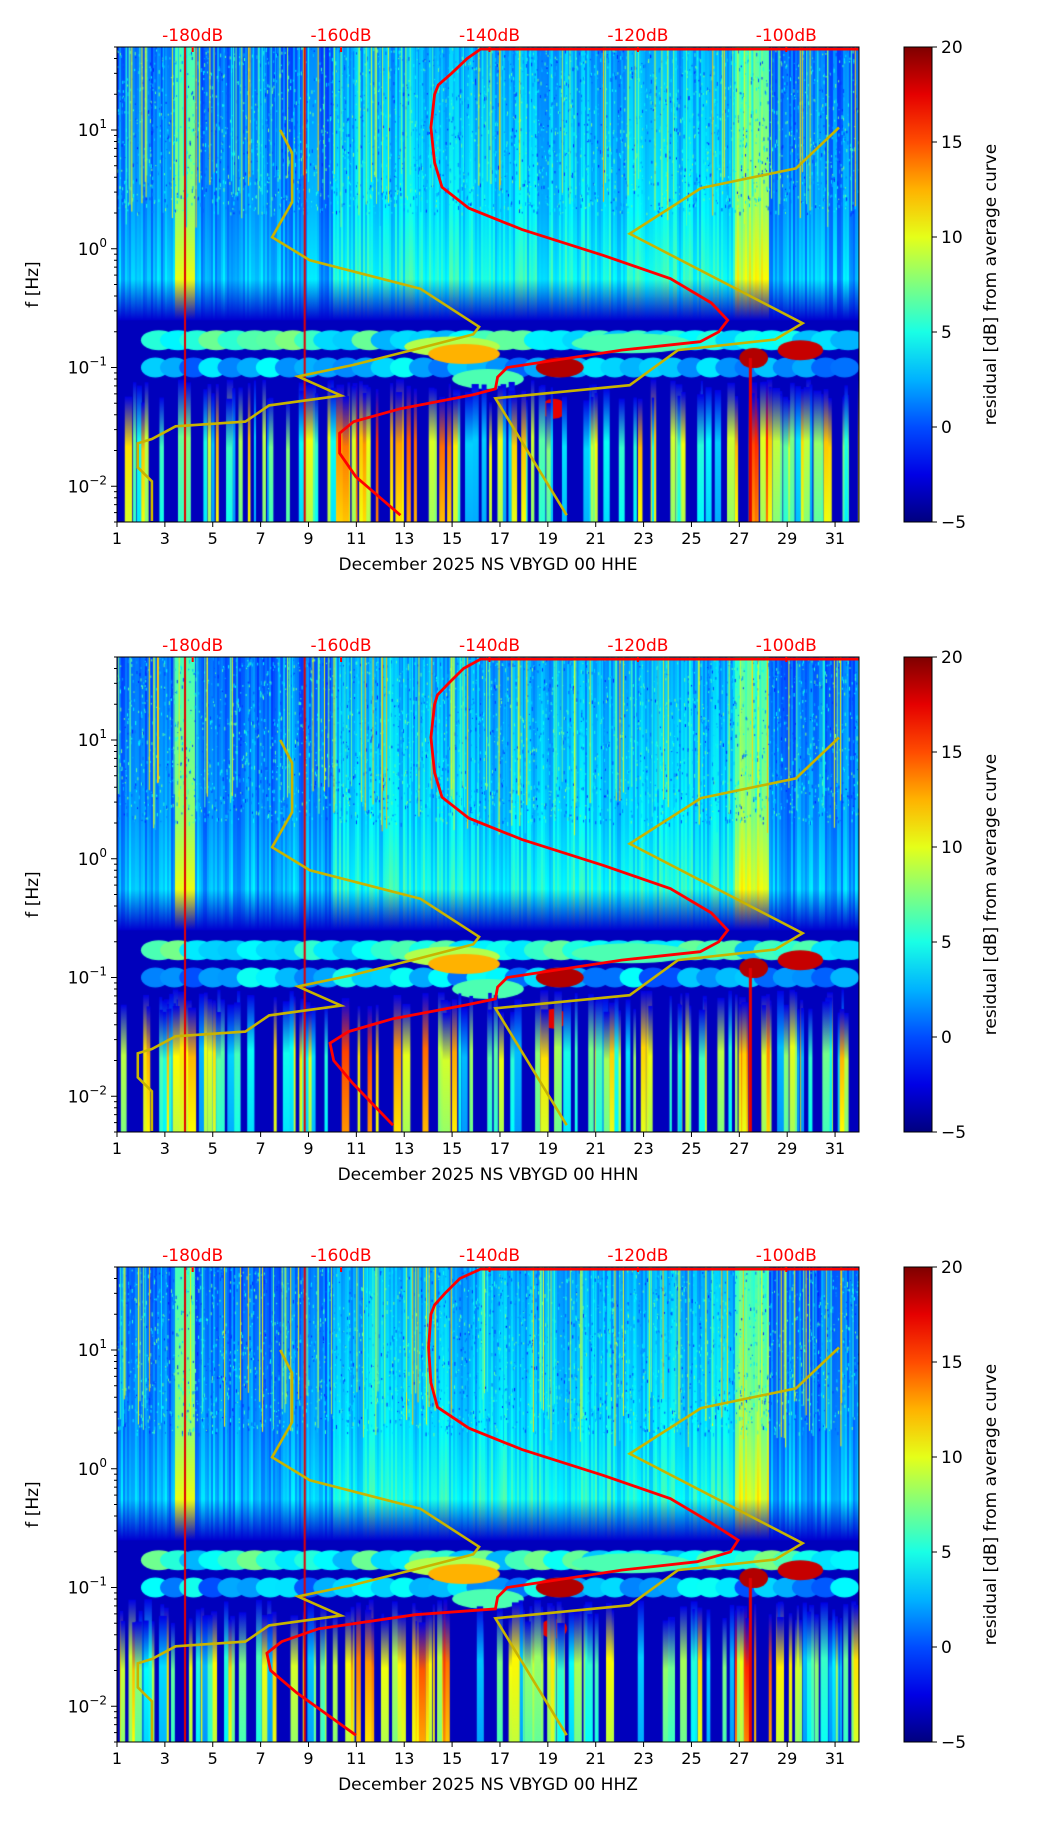  Describe the element at coordinates (952, 753) in the screenshot. I see `colorbar-tick-label: 15` at that location.